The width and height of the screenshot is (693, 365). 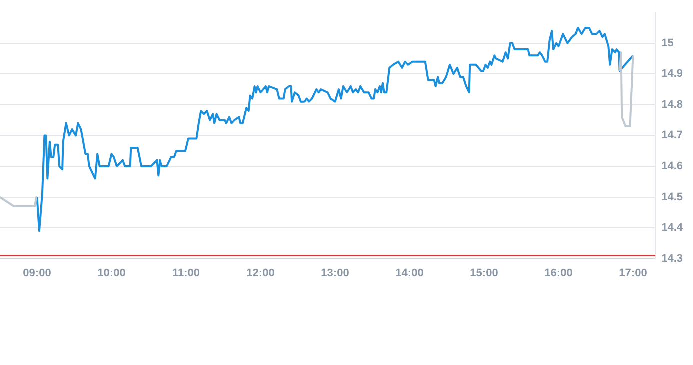 What do you see at coordinates (410, 273) in the screenshot?
I see `x-tick-label: 14:00` at bounding box center [410, 273].